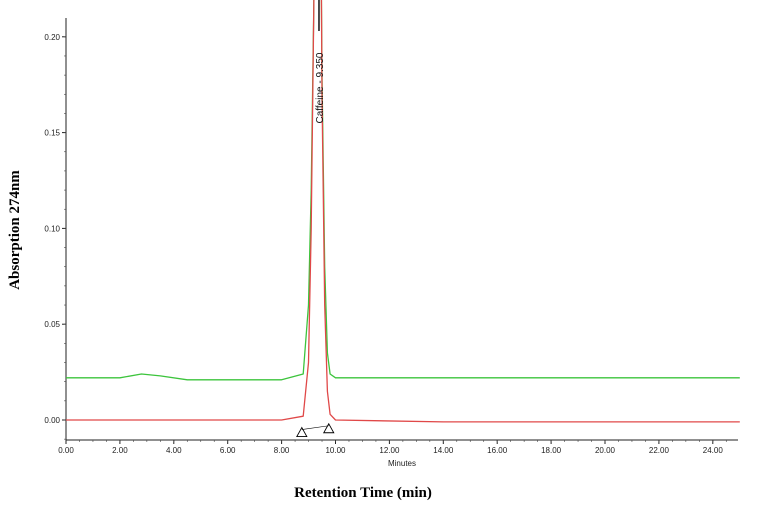  Describe the element at coordinates (15, 230) in the screenshot. I see `y-axis-label: Absorption 274nm` at that location.